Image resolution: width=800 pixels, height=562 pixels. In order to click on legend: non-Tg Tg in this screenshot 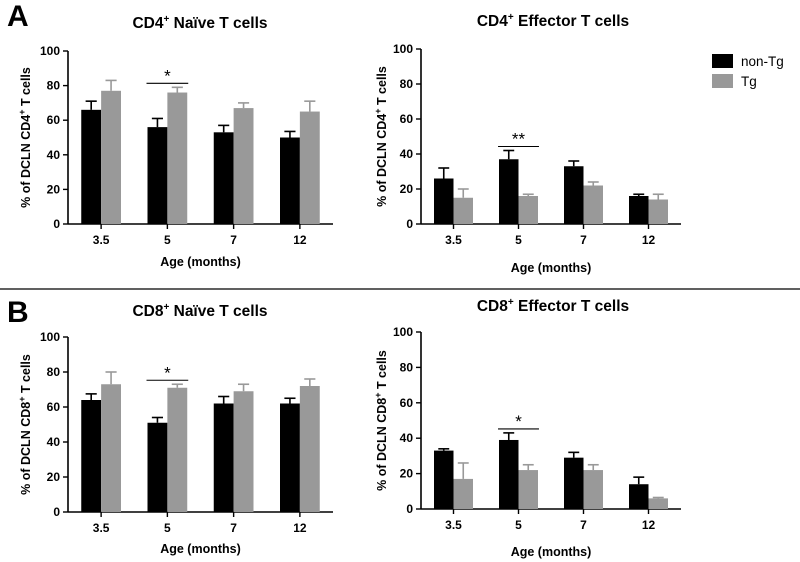, I will do `click(748, 71)`.